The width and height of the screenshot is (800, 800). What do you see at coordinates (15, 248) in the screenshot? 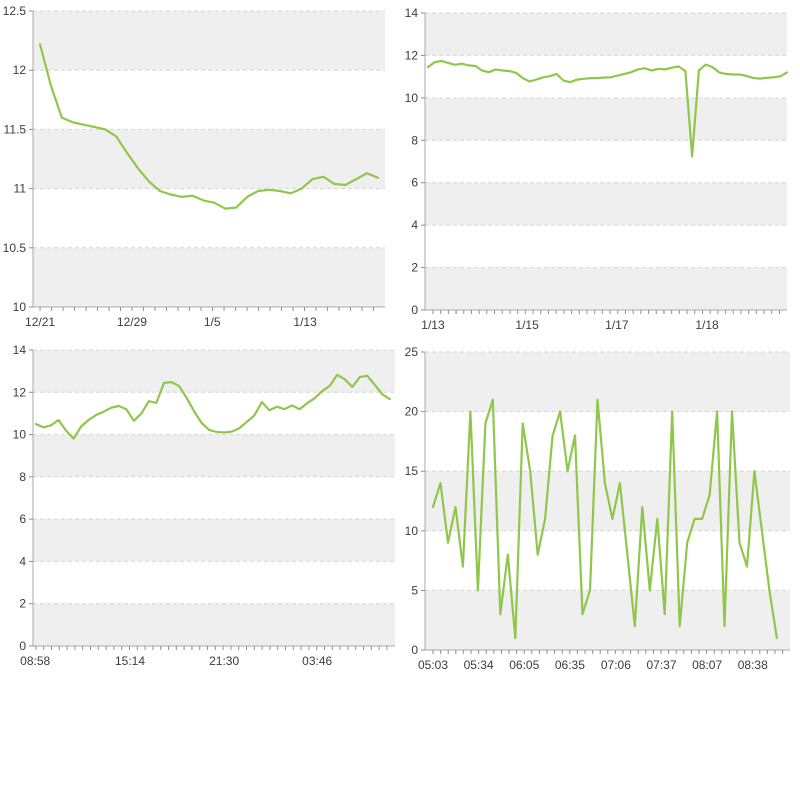
I see `y-axis-label: 10.5` at bounding box center [15, 248].